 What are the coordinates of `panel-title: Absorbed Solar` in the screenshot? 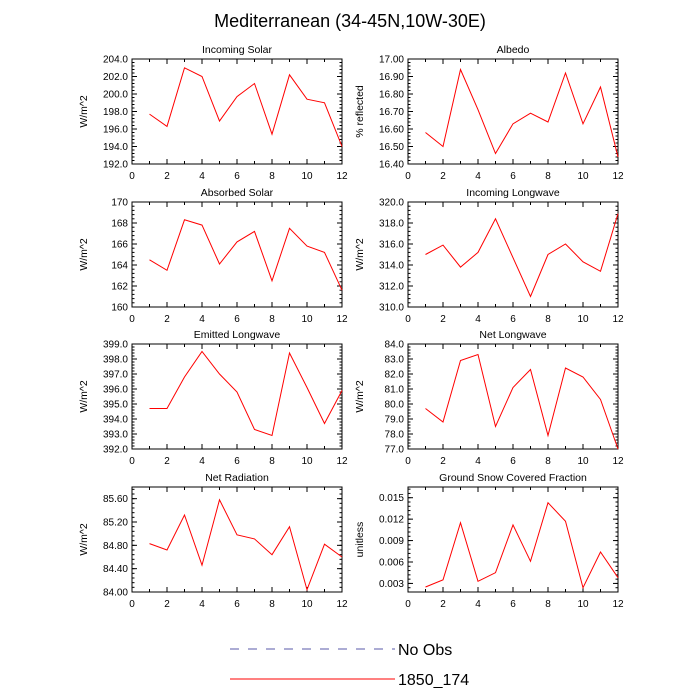 It's located at (237, 193).